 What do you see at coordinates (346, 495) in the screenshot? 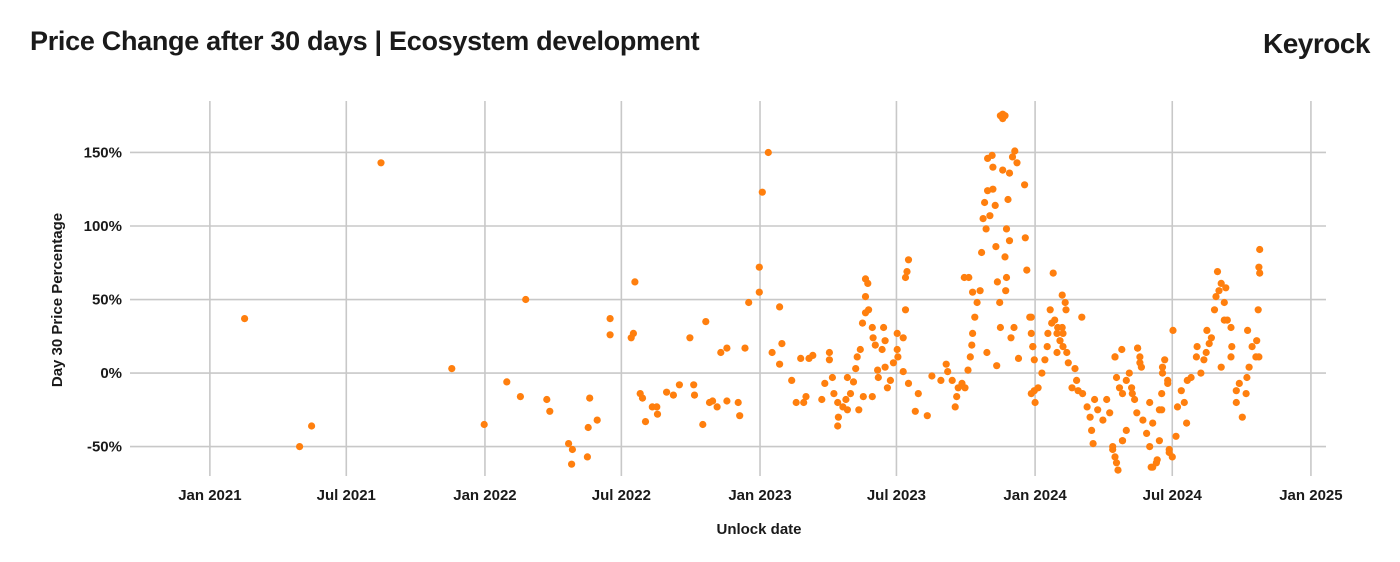
I see `x-tick-label: Jul 2021` at bounding box center [346, 495].